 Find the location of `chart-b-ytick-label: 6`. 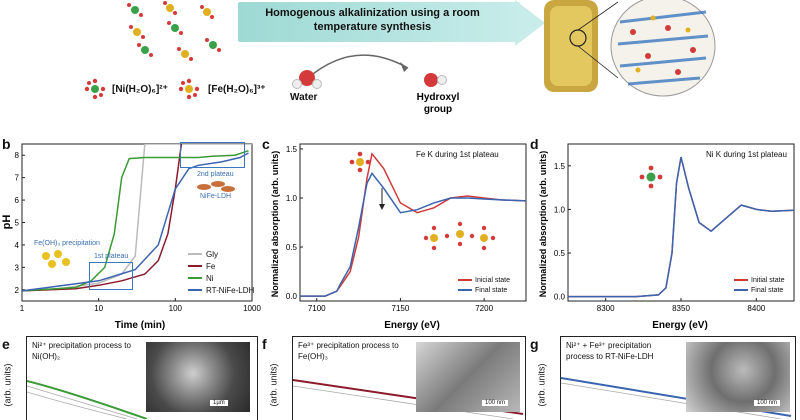

chart-b-ytick-label: 6 is located at coordinates (17, 200).